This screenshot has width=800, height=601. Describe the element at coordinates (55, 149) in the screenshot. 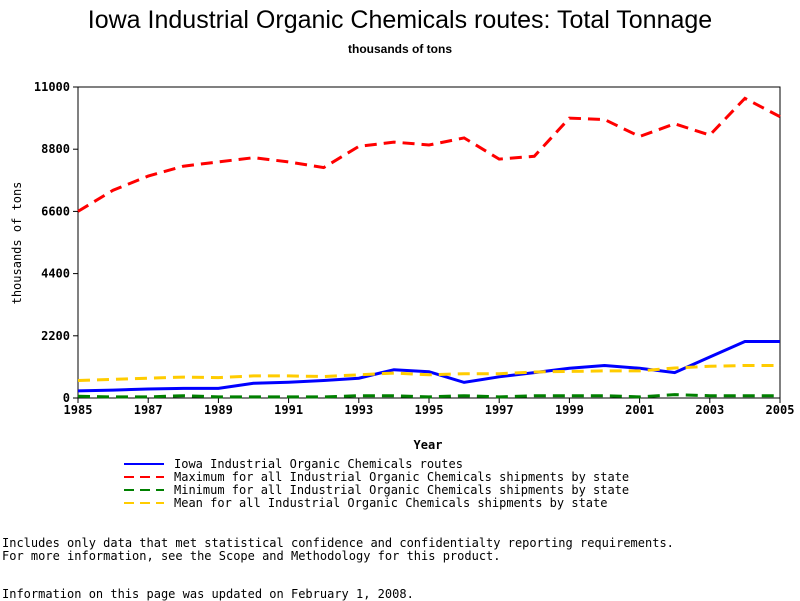

I see `y-tick-label: 8800` at that location.